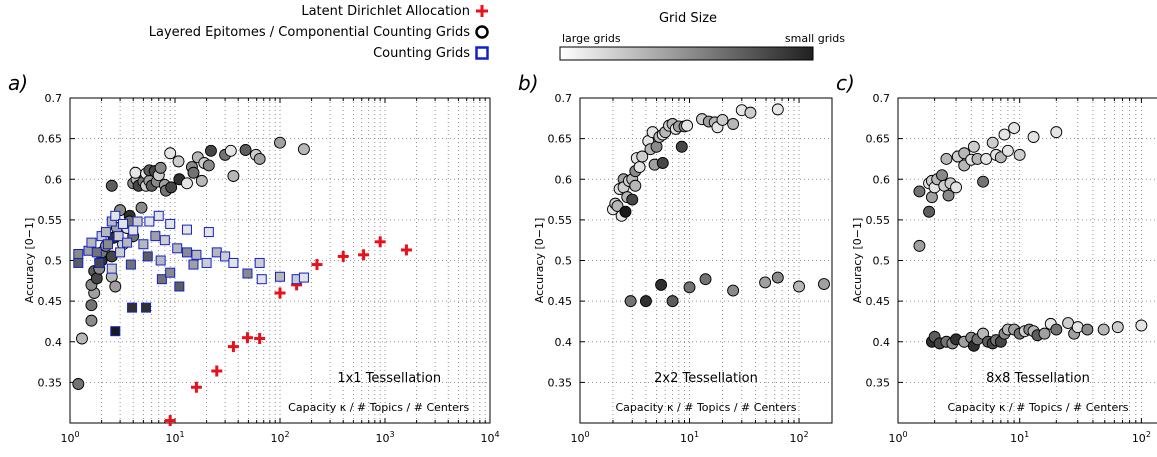 This screenshot has width=1157, height=457. Describe the element at coordinates (384, 437) in the screenshot. I see `x-tick-label: 10³` at that location.